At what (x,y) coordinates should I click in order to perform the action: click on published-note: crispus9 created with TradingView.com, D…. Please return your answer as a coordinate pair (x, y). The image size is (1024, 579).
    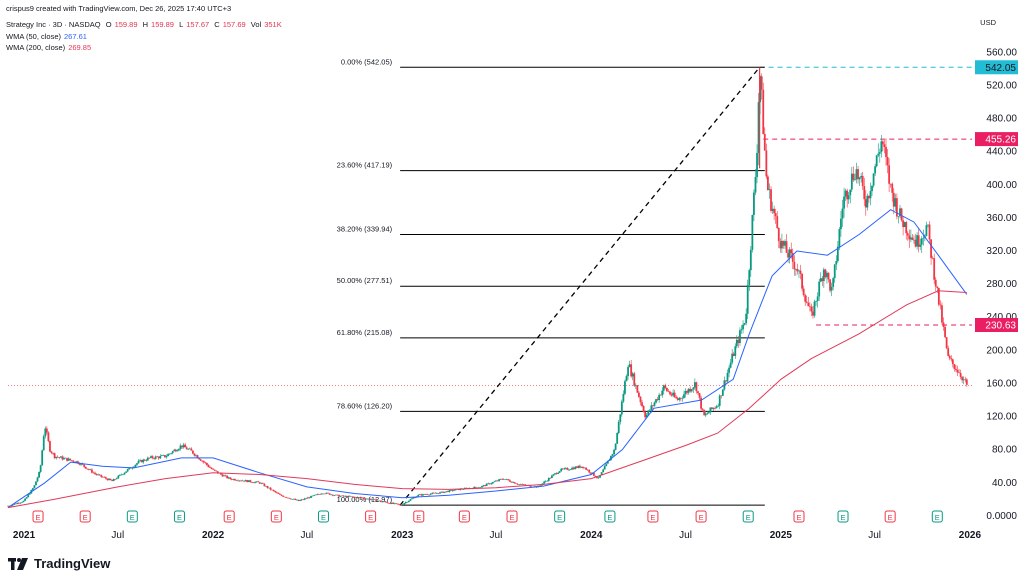
    Looking at the image, I should click on (119, 8).